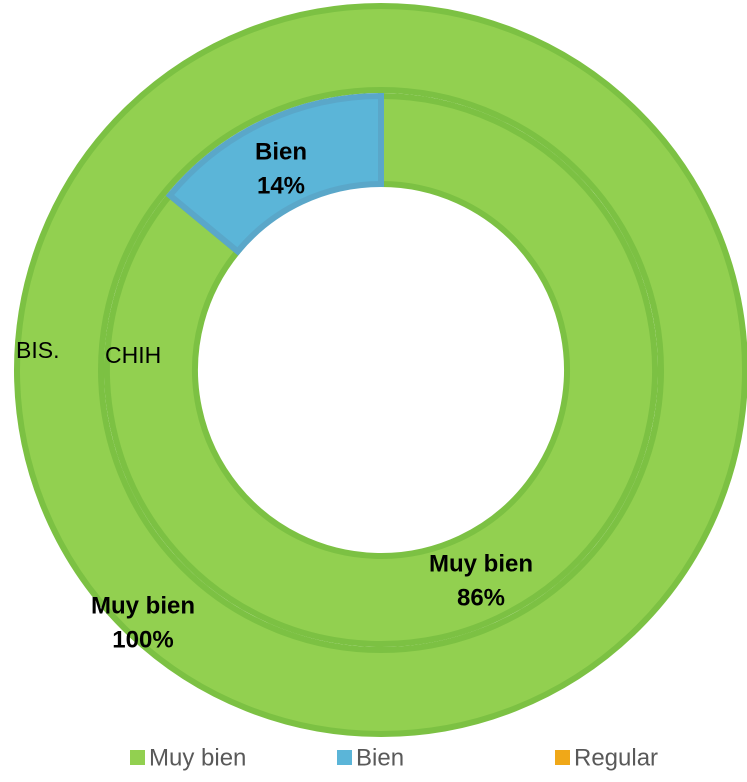 This screenshot has height=782, width=747. What do you see at coordinates (133, 355) in the screenshot?
I see `series-label: CHIH` at bounding box center [133, 355].